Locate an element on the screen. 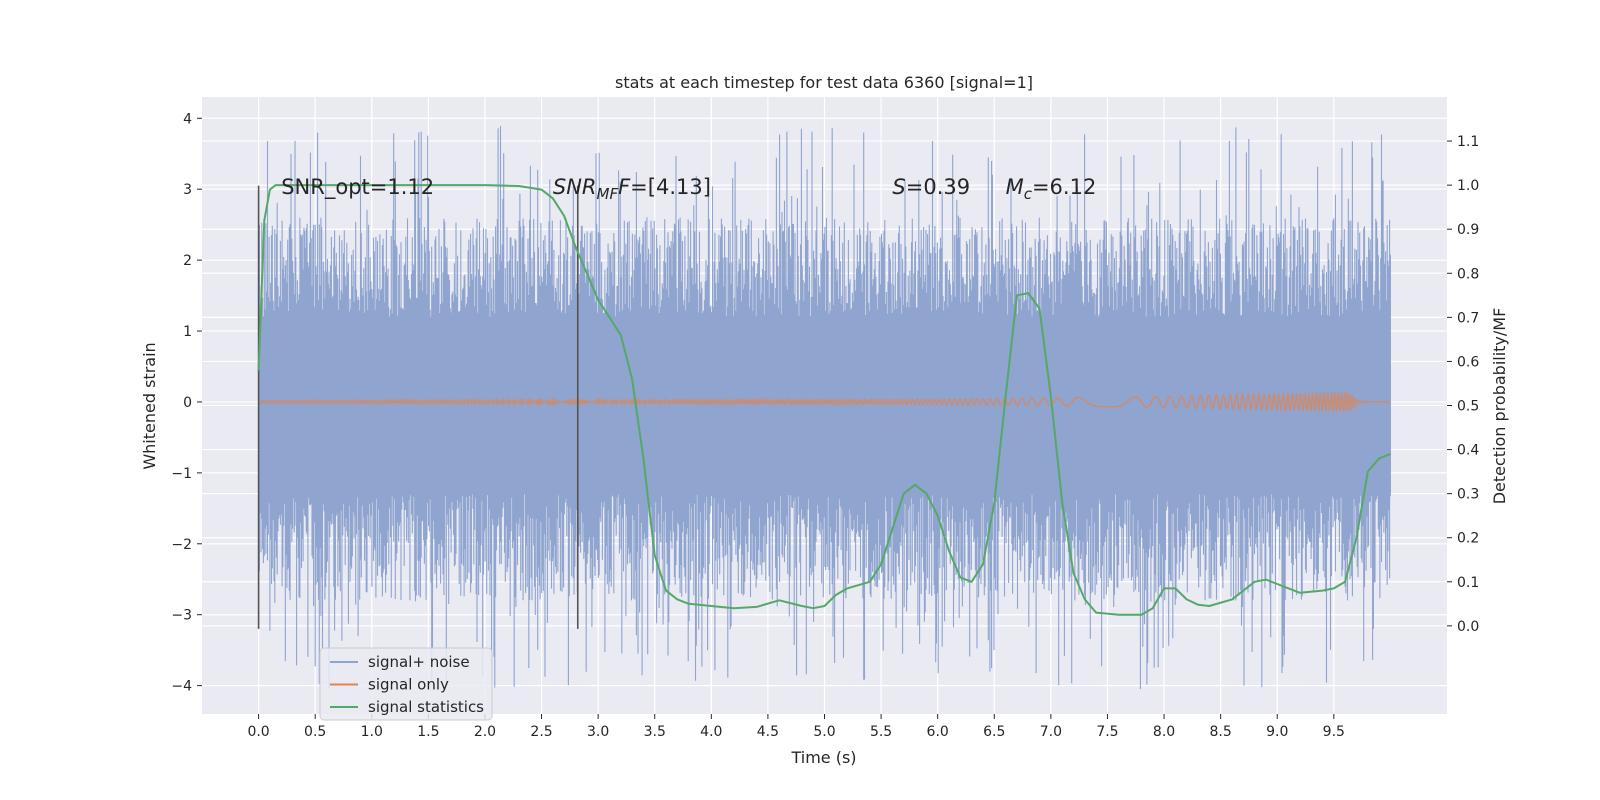  y-right-tick-label: 0.1 is located at coordinates (1468, 583).